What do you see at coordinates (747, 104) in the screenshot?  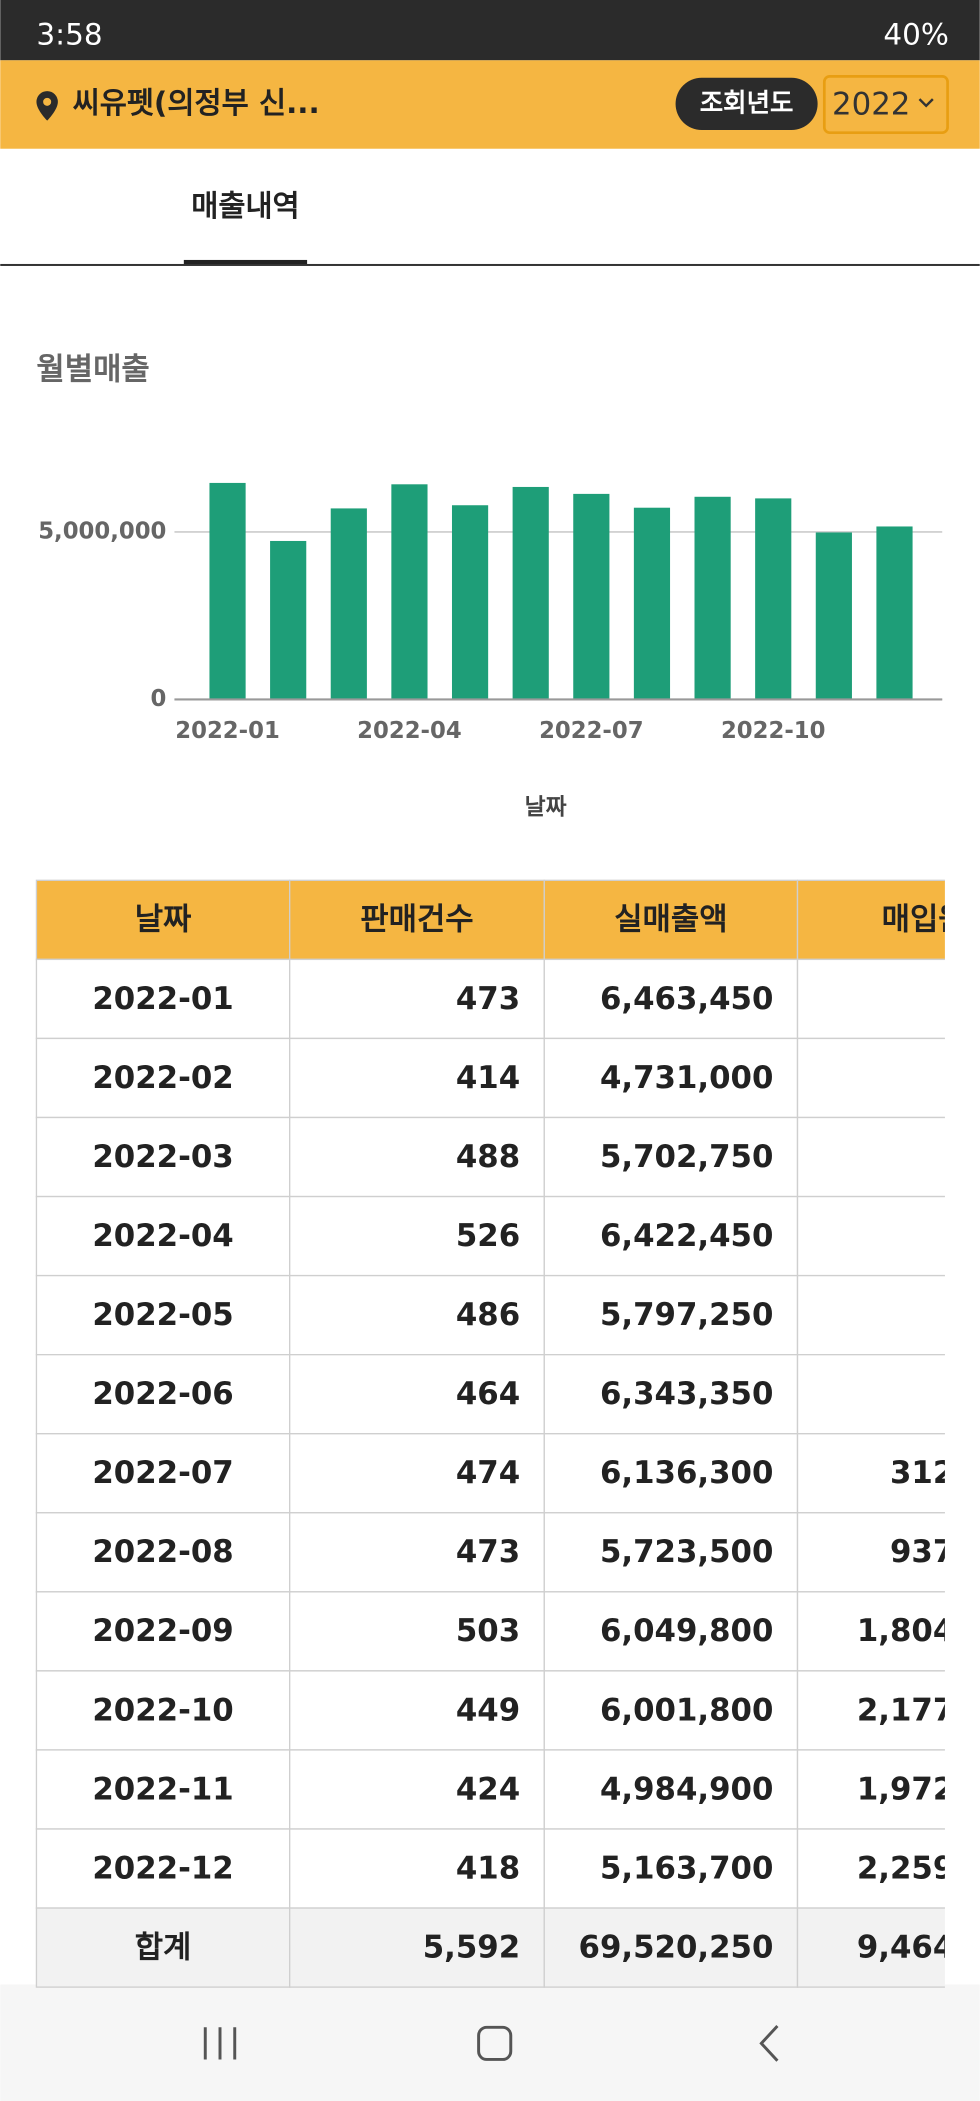 I see `year-label: 조회년도` at bounding box center [747, 104].